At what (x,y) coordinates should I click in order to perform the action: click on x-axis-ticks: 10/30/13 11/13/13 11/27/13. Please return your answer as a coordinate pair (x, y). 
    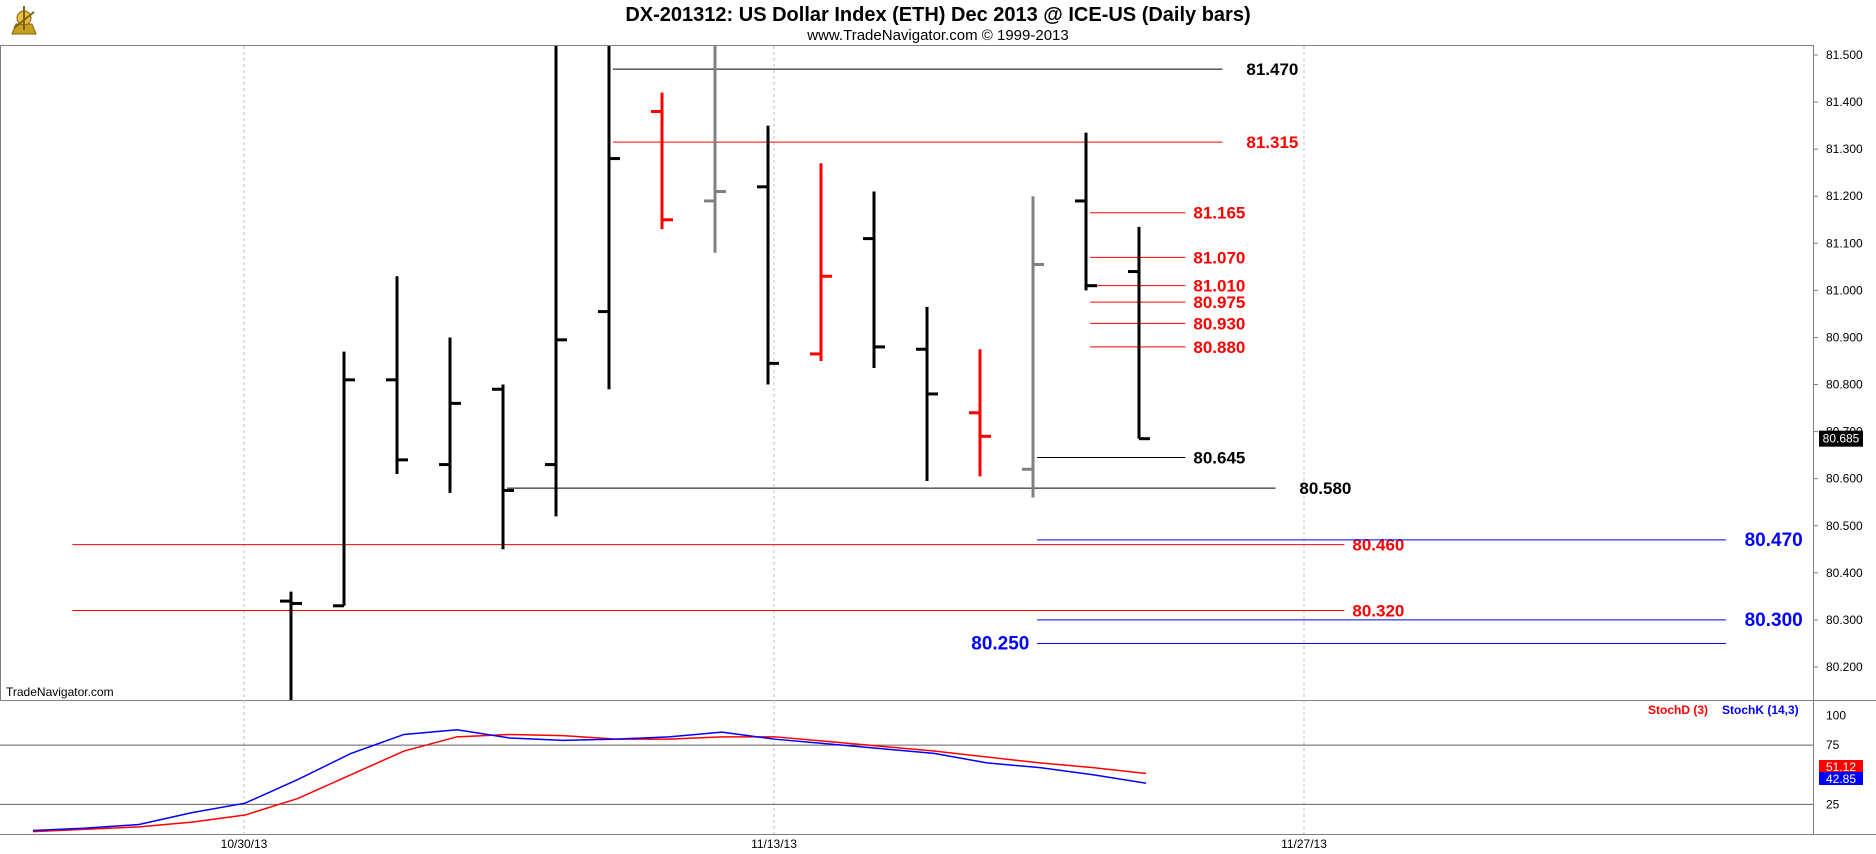
    Looking at the image, I should click on (774, 844).